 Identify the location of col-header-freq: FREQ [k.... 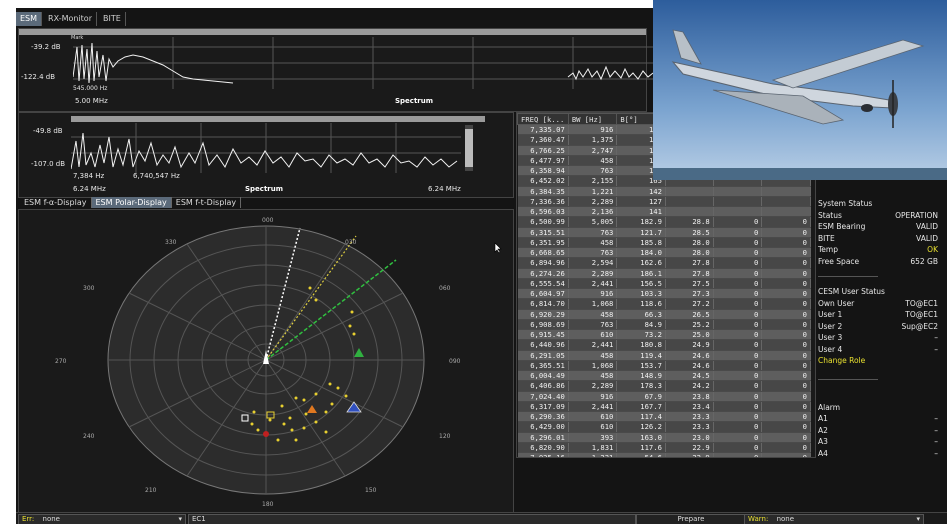
(543, 119).